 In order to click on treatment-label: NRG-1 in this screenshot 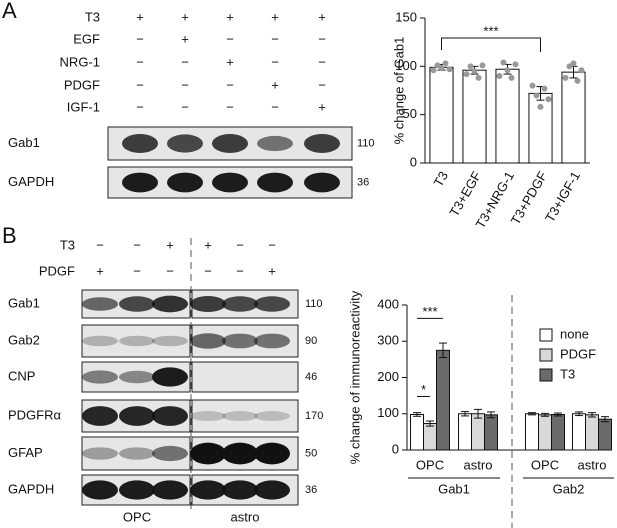, I will do `click(80, 61)`.